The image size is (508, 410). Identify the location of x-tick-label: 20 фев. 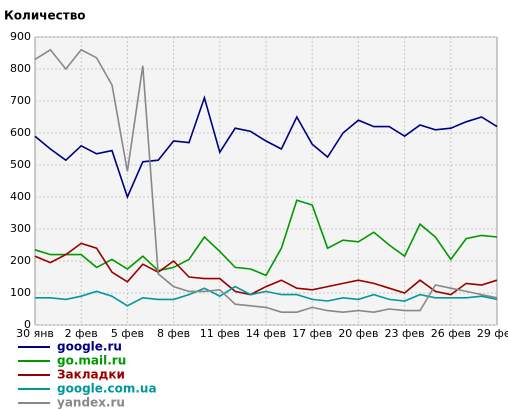
(358, 333).